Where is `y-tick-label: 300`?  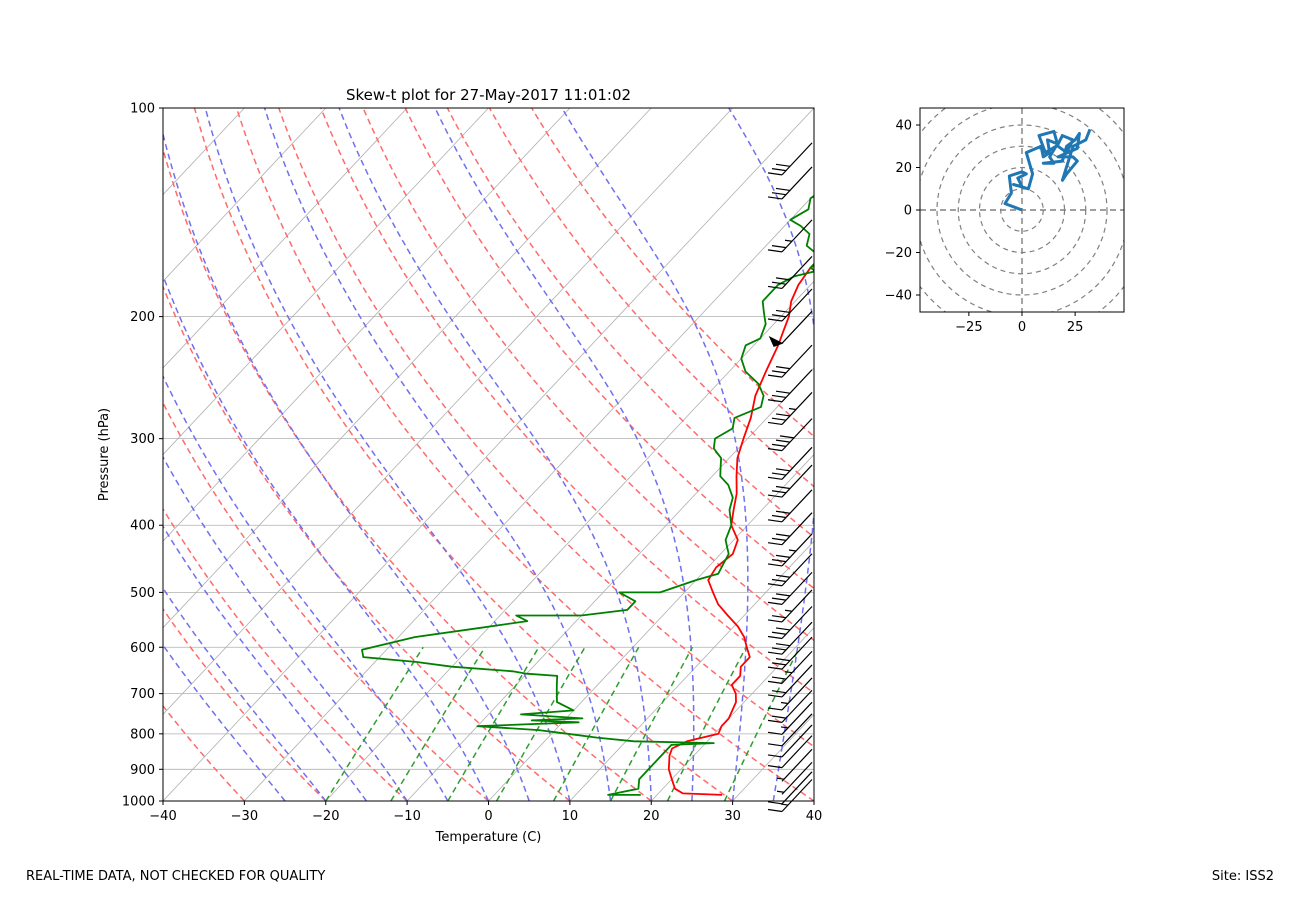
y-tick-label: 300 is located at coordinates (142, 439).